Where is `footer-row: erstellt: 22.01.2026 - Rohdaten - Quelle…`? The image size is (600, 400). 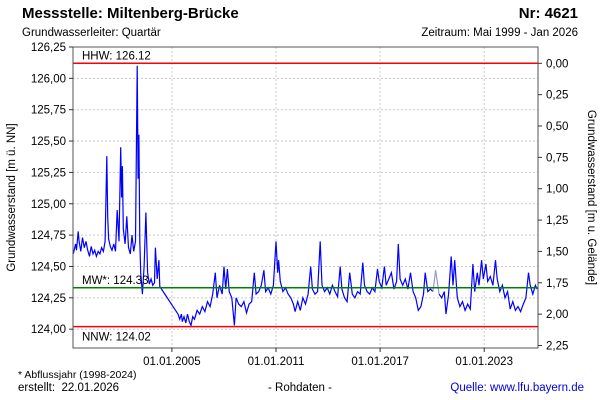
footer-row: erstellt: 22.01.2026 - Rohdaten - Quelle… is located at coordinates (300, 389).